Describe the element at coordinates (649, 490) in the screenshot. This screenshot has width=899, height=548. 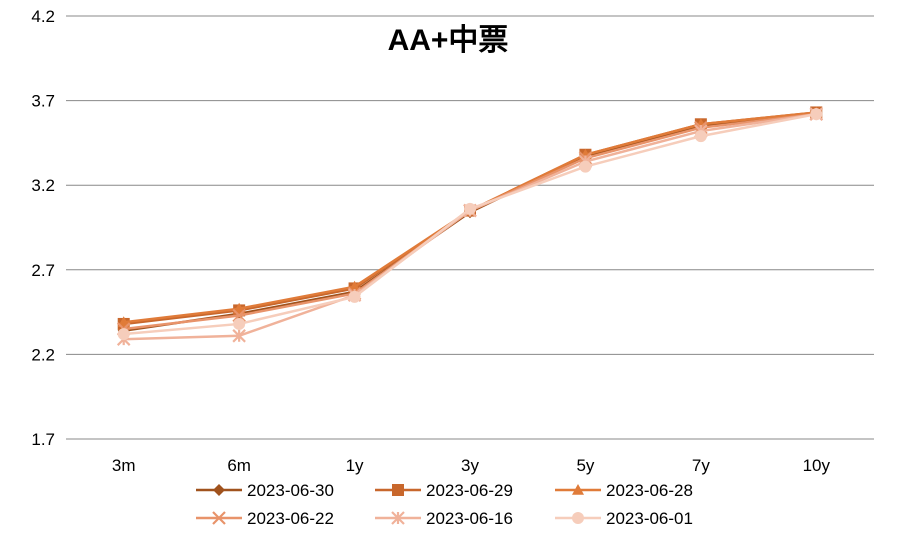
I see `legend-label: 2023-06-28` at that location.